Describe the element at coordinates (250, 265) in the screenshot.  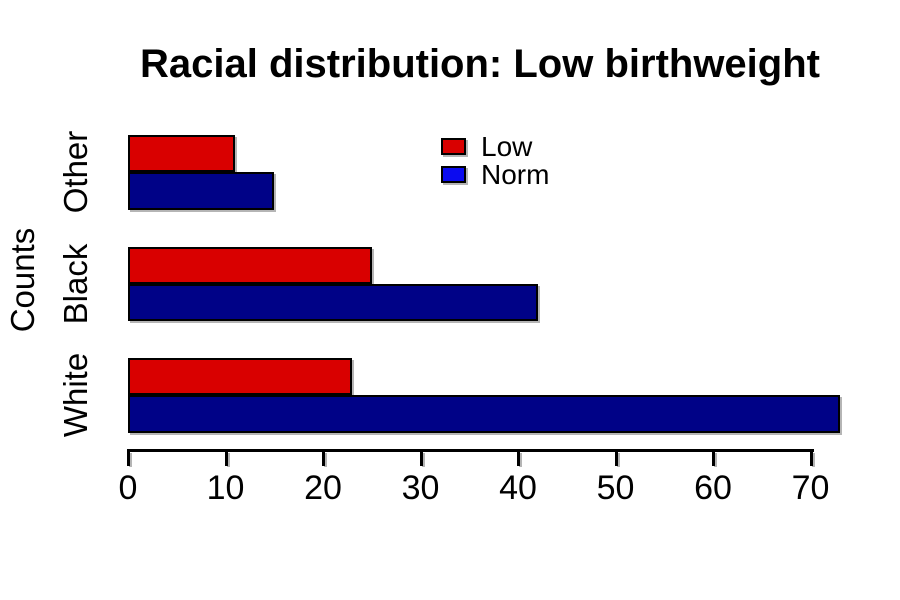
I see `bar-black-low` at that location.